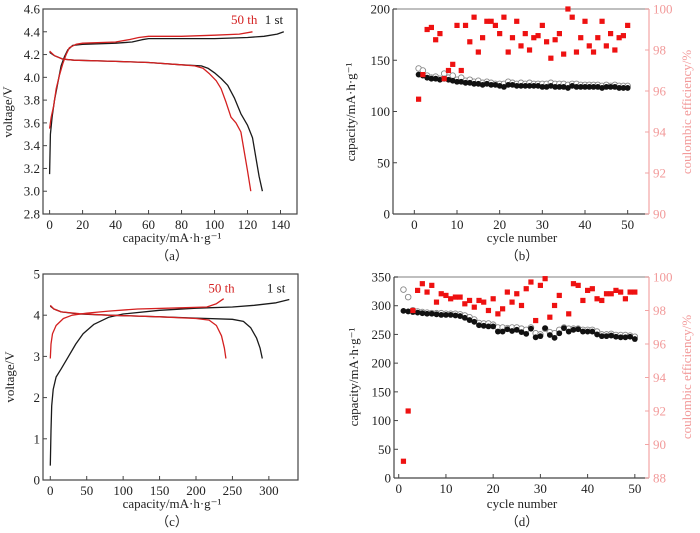 The height and width of the screenshot is (533, 700). I want to click on panel-d-ylabel-right: coulombic efficiency/%, so click(686, 377).